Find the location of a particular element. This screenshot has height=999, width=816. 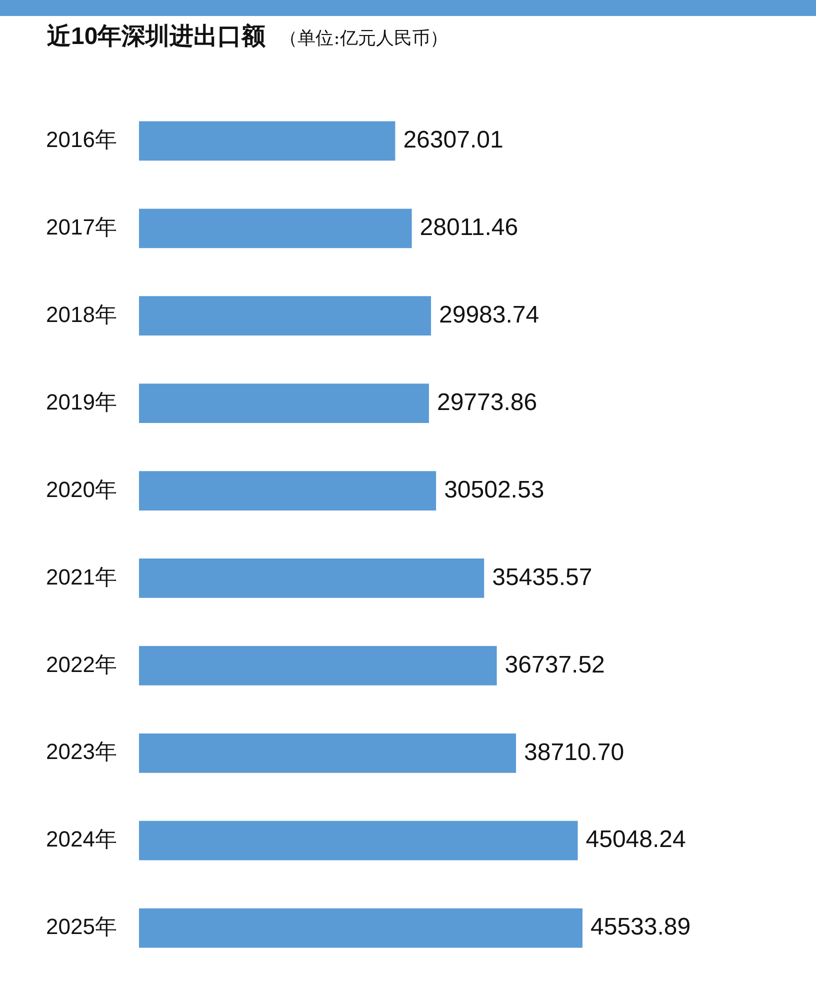

data-label: 29773.86 is located at coordinates (487, 402).